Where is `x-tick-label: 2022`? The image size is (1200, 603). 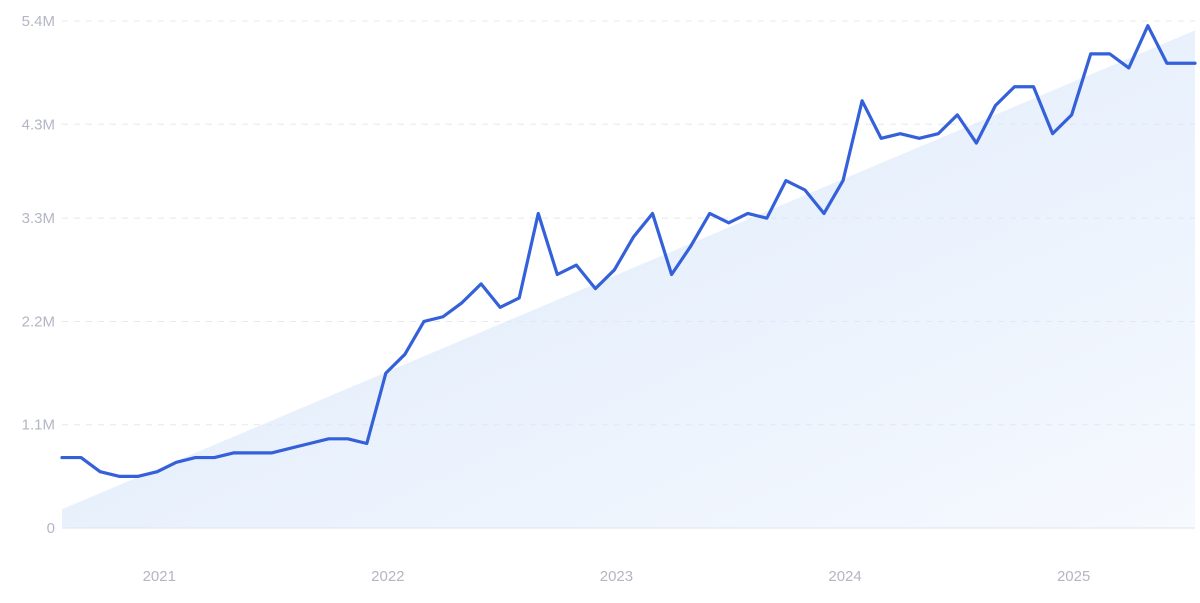 x-tick-label: 2022 is located at coordinates (387, 576).